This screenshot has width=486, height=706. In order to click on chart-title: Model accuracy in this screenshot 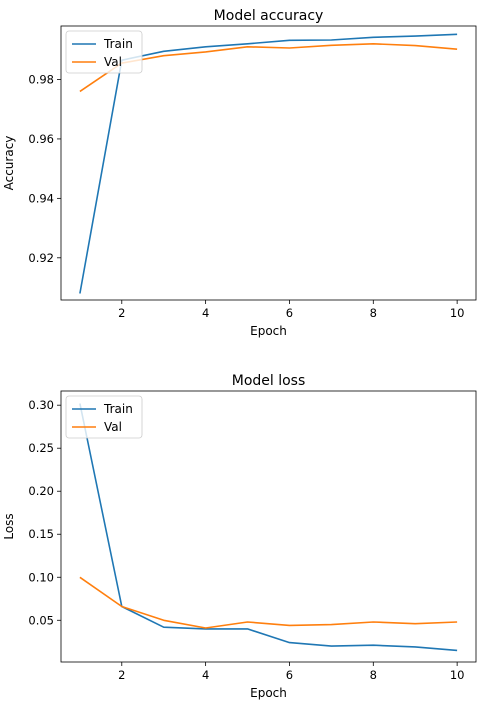, I will do `click(269, 16)`.